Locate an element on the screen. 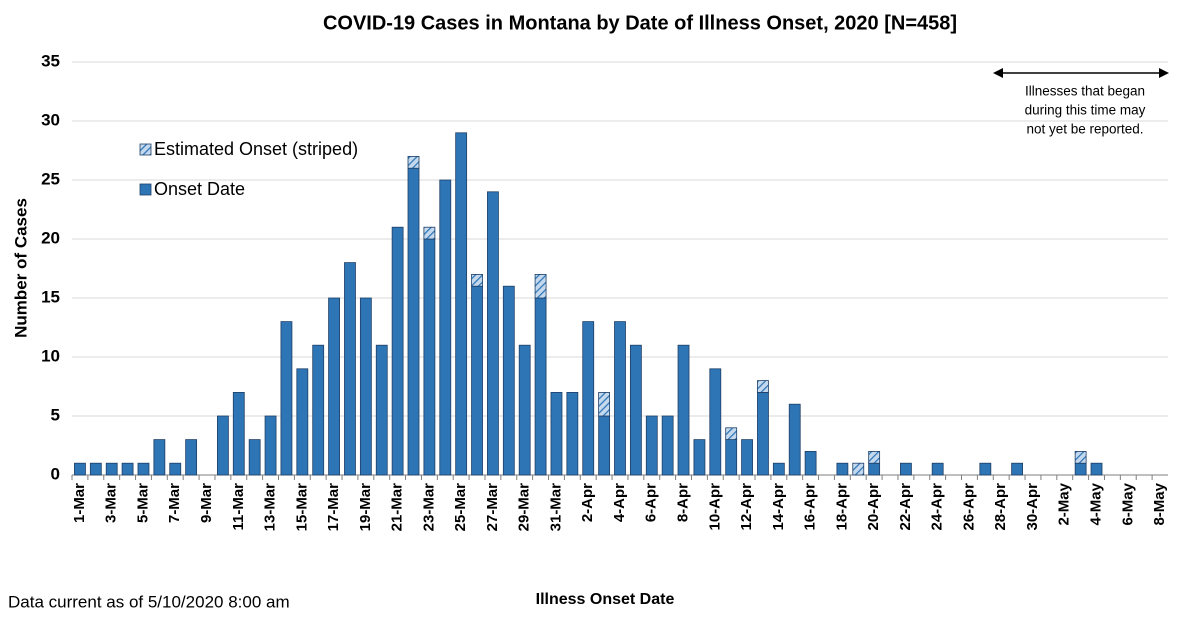 This screenshot has height=618, width=1181. x-tick-label: 9-Mar is located at coordinates (206, 503).